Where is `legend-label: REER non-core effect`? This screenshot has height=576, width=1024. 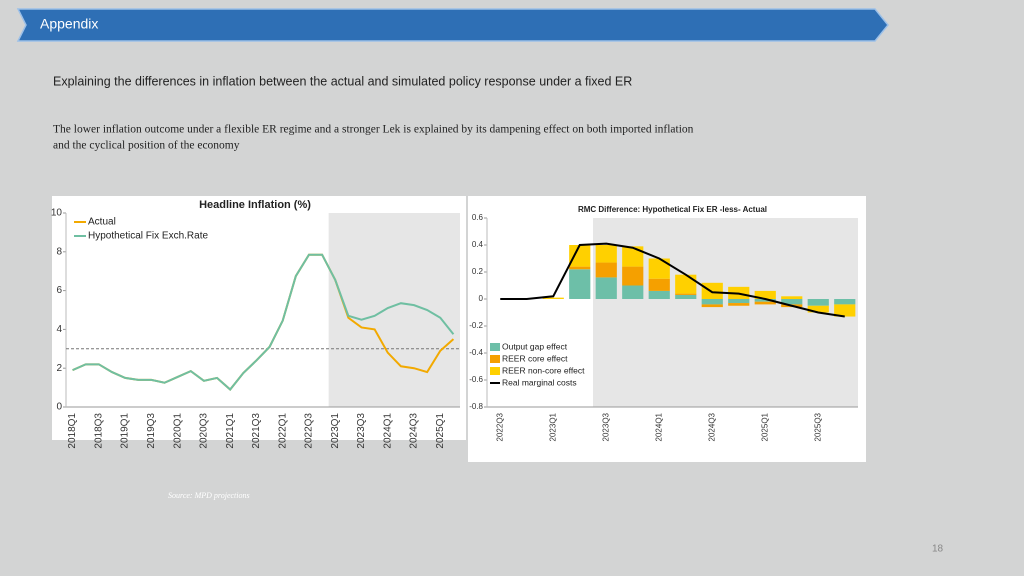 legend-label: REER non-core effect is located at coordinates (543, 370).